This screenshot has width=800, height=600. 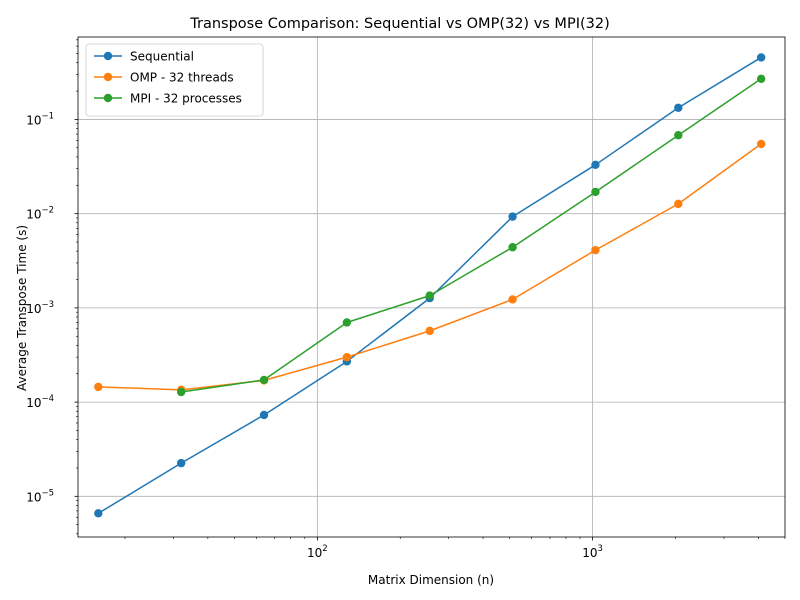 What do you see at coordinates (186, 99) in the screenshot?
I see `legend-label: MPI - 32 processes` at bounding box center [186, 99].